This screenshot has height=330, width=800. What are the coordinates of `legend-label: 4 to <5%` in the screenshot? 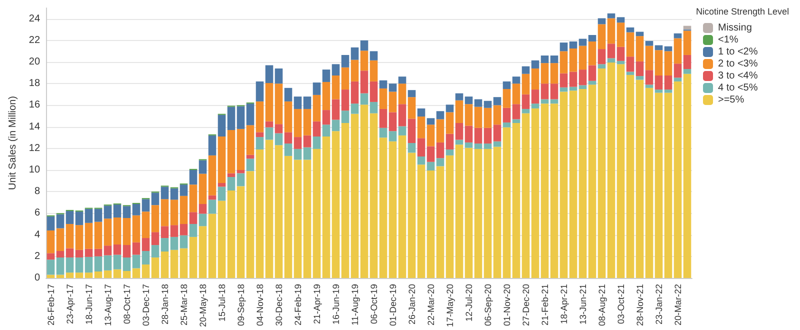 It's located at (738, 88).